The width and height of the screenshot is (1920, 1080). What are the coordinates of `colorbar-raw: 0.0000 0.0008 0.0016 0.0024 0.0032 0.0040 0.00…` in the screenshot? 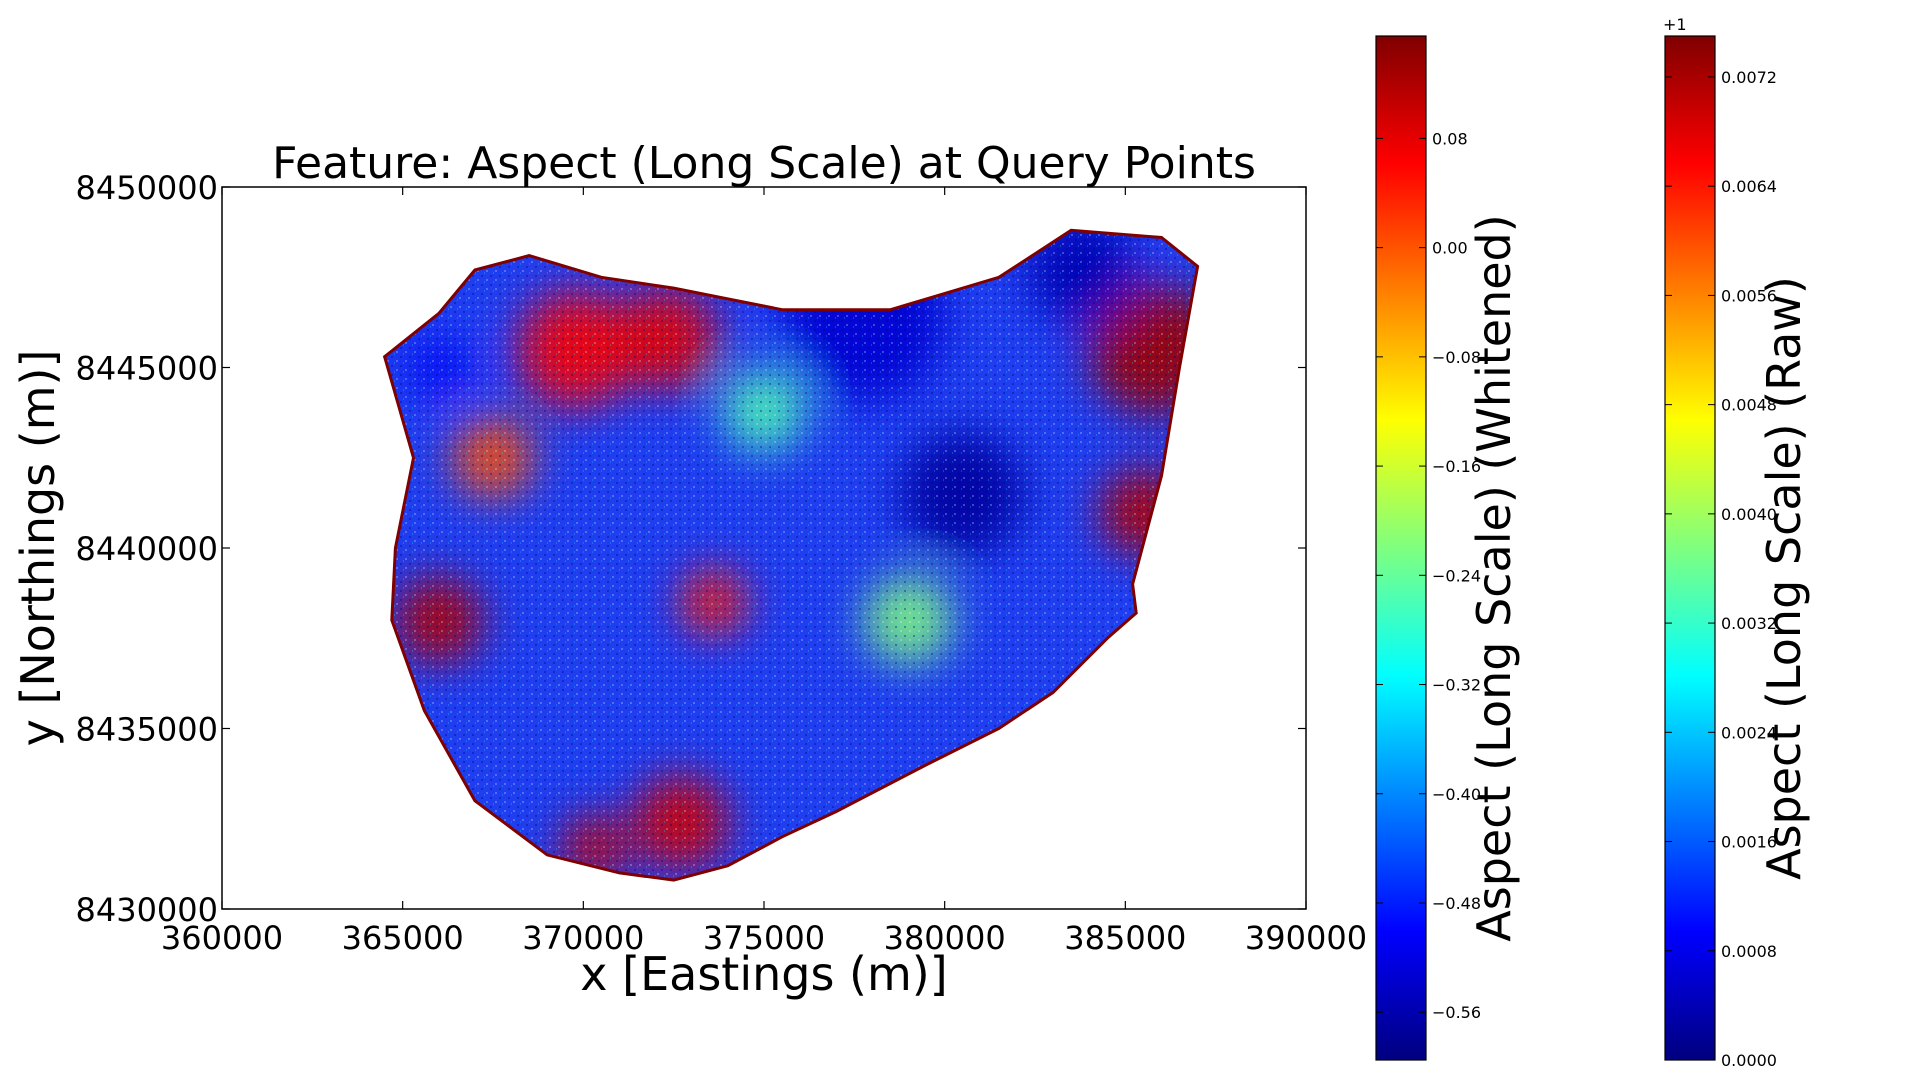 It's located at (1737, 542).